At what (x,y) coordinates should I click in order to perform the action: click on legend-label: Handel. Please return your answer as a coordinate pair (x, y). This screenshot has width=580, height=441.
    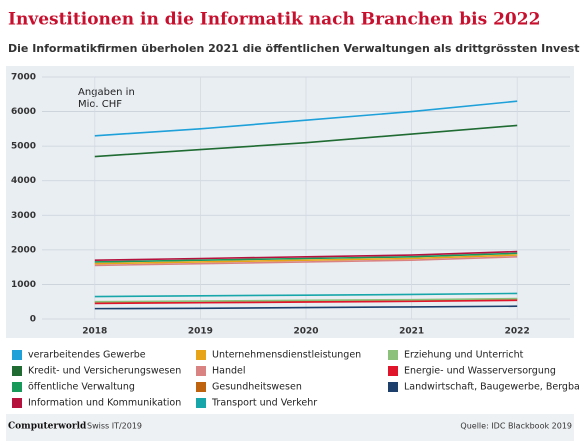
    Looking at the image, I should click on (229, 371).